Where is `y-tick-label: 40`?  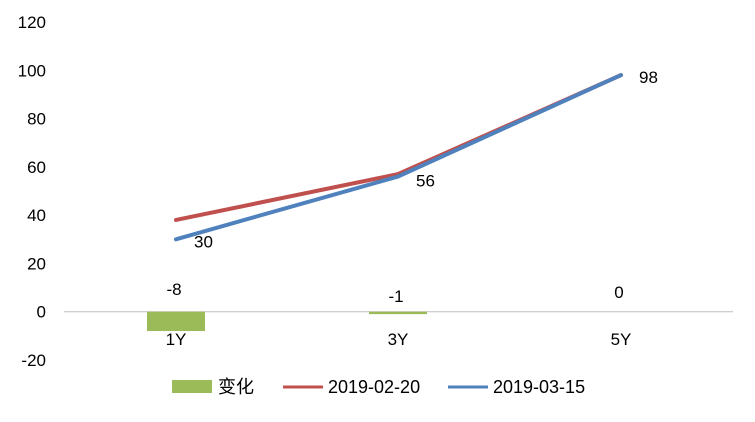
y-tick-label: 40 is located at coordinates (36, 215).